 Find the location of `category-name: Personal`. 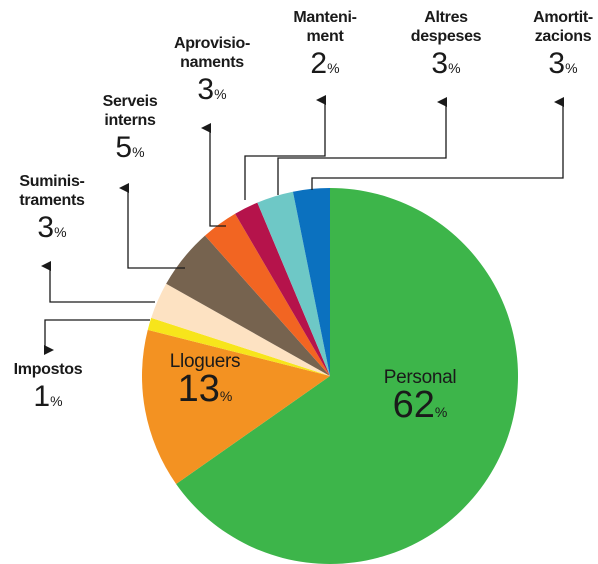

category-name: Personal is located at coordinates (420, 377).